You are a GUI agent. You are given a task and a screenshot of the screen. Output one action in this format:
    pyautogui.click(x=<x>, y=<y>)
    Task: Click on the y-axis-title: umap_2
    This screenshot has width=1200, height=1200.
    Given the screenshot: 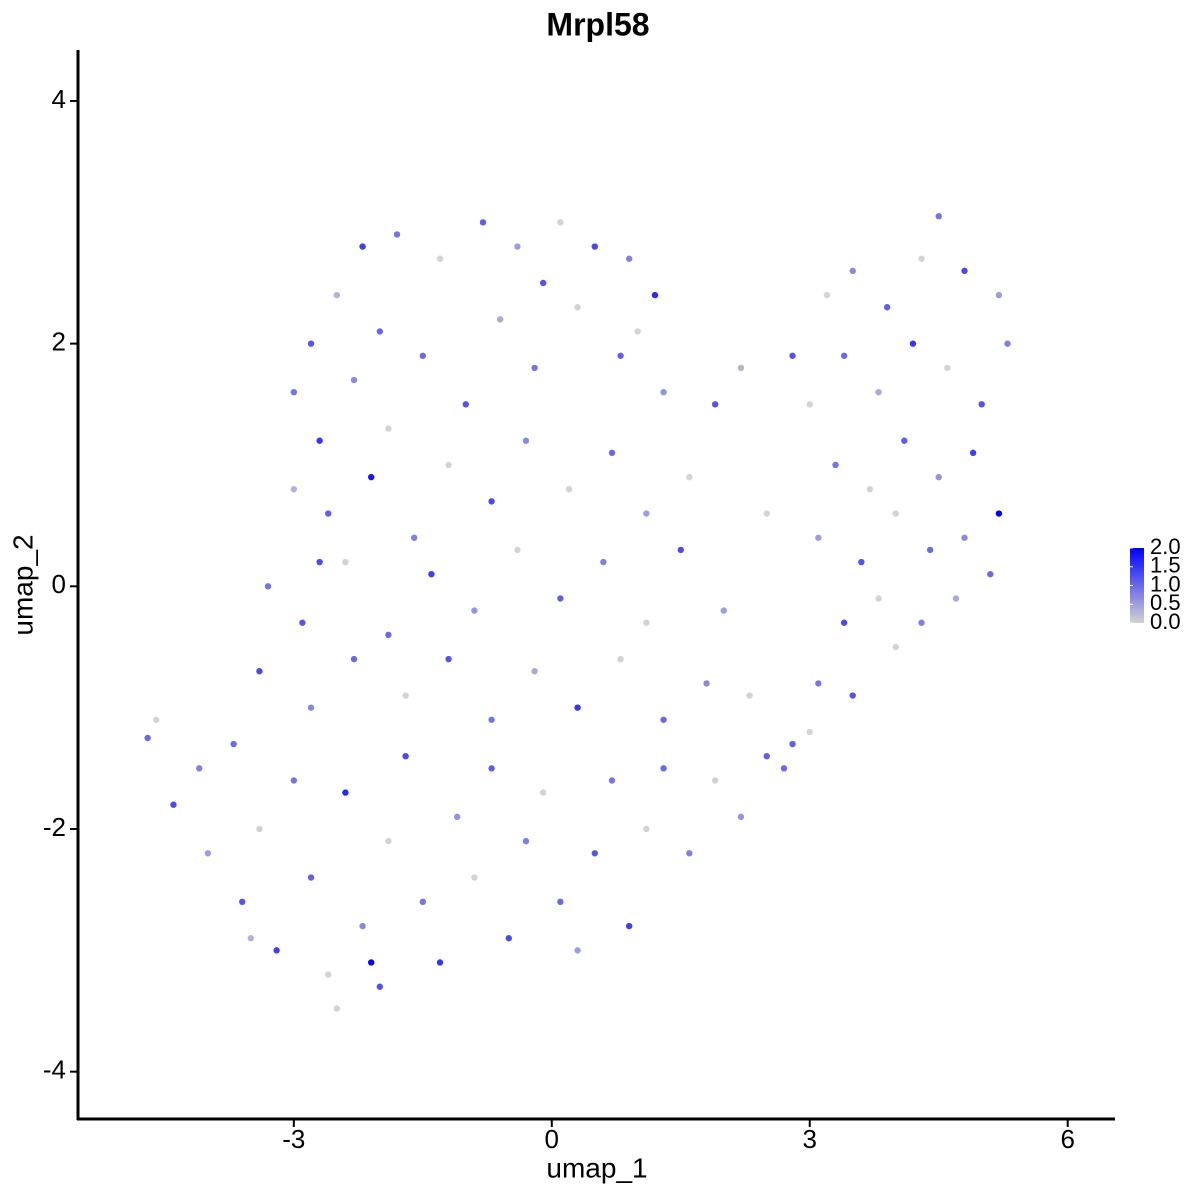 What is the action you would take?
    pyautogui.click(x=22, y=584)
    